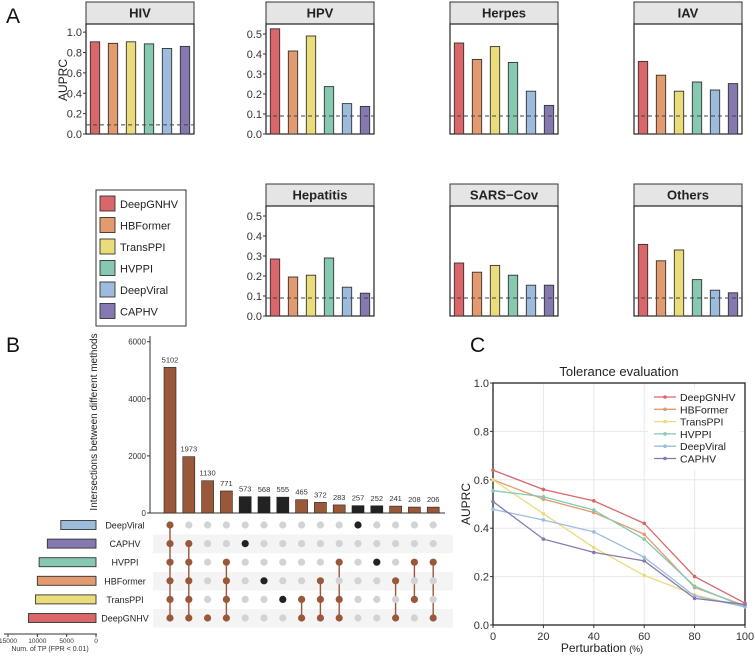  Describe the element at coordinates (254, 217) in the screenshot. I see `y-tick-label: 0.5` at that location.